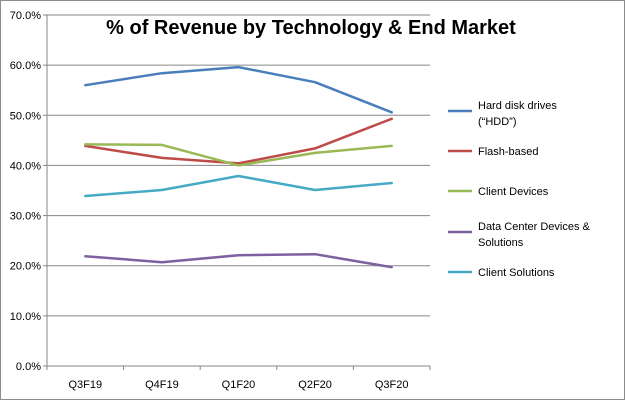 The height and width of the screenshot is (400, 625). Describe the element at coordinates (28, 367) in the screenshot. I see `y-tick-label: 0.0%` at that location.